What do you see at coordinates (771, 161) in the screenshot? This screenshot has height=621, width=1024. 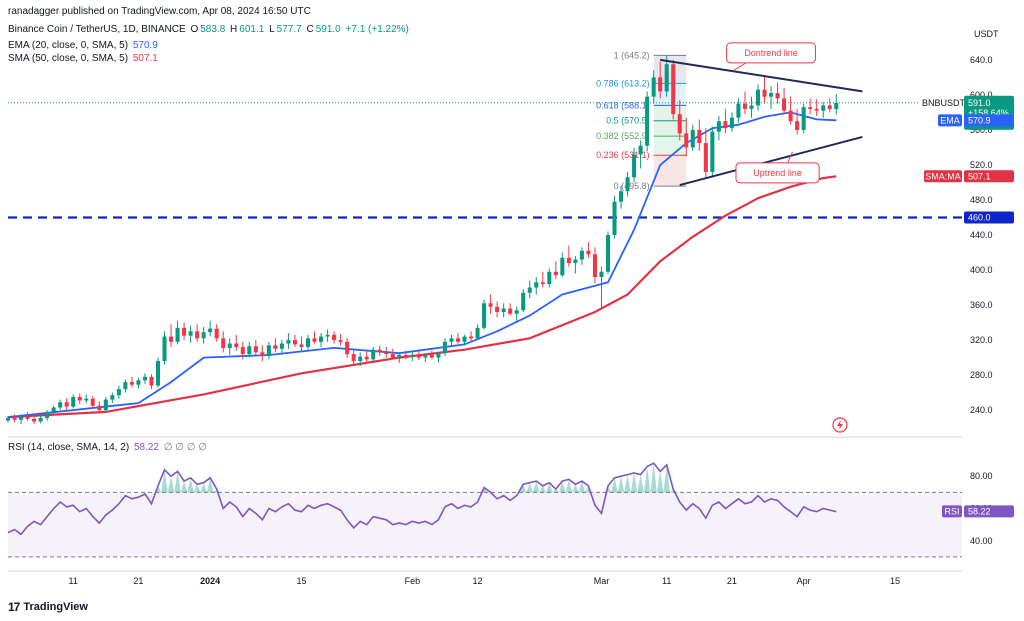 I see `uptrend-line` at bounding box center [771, 161].